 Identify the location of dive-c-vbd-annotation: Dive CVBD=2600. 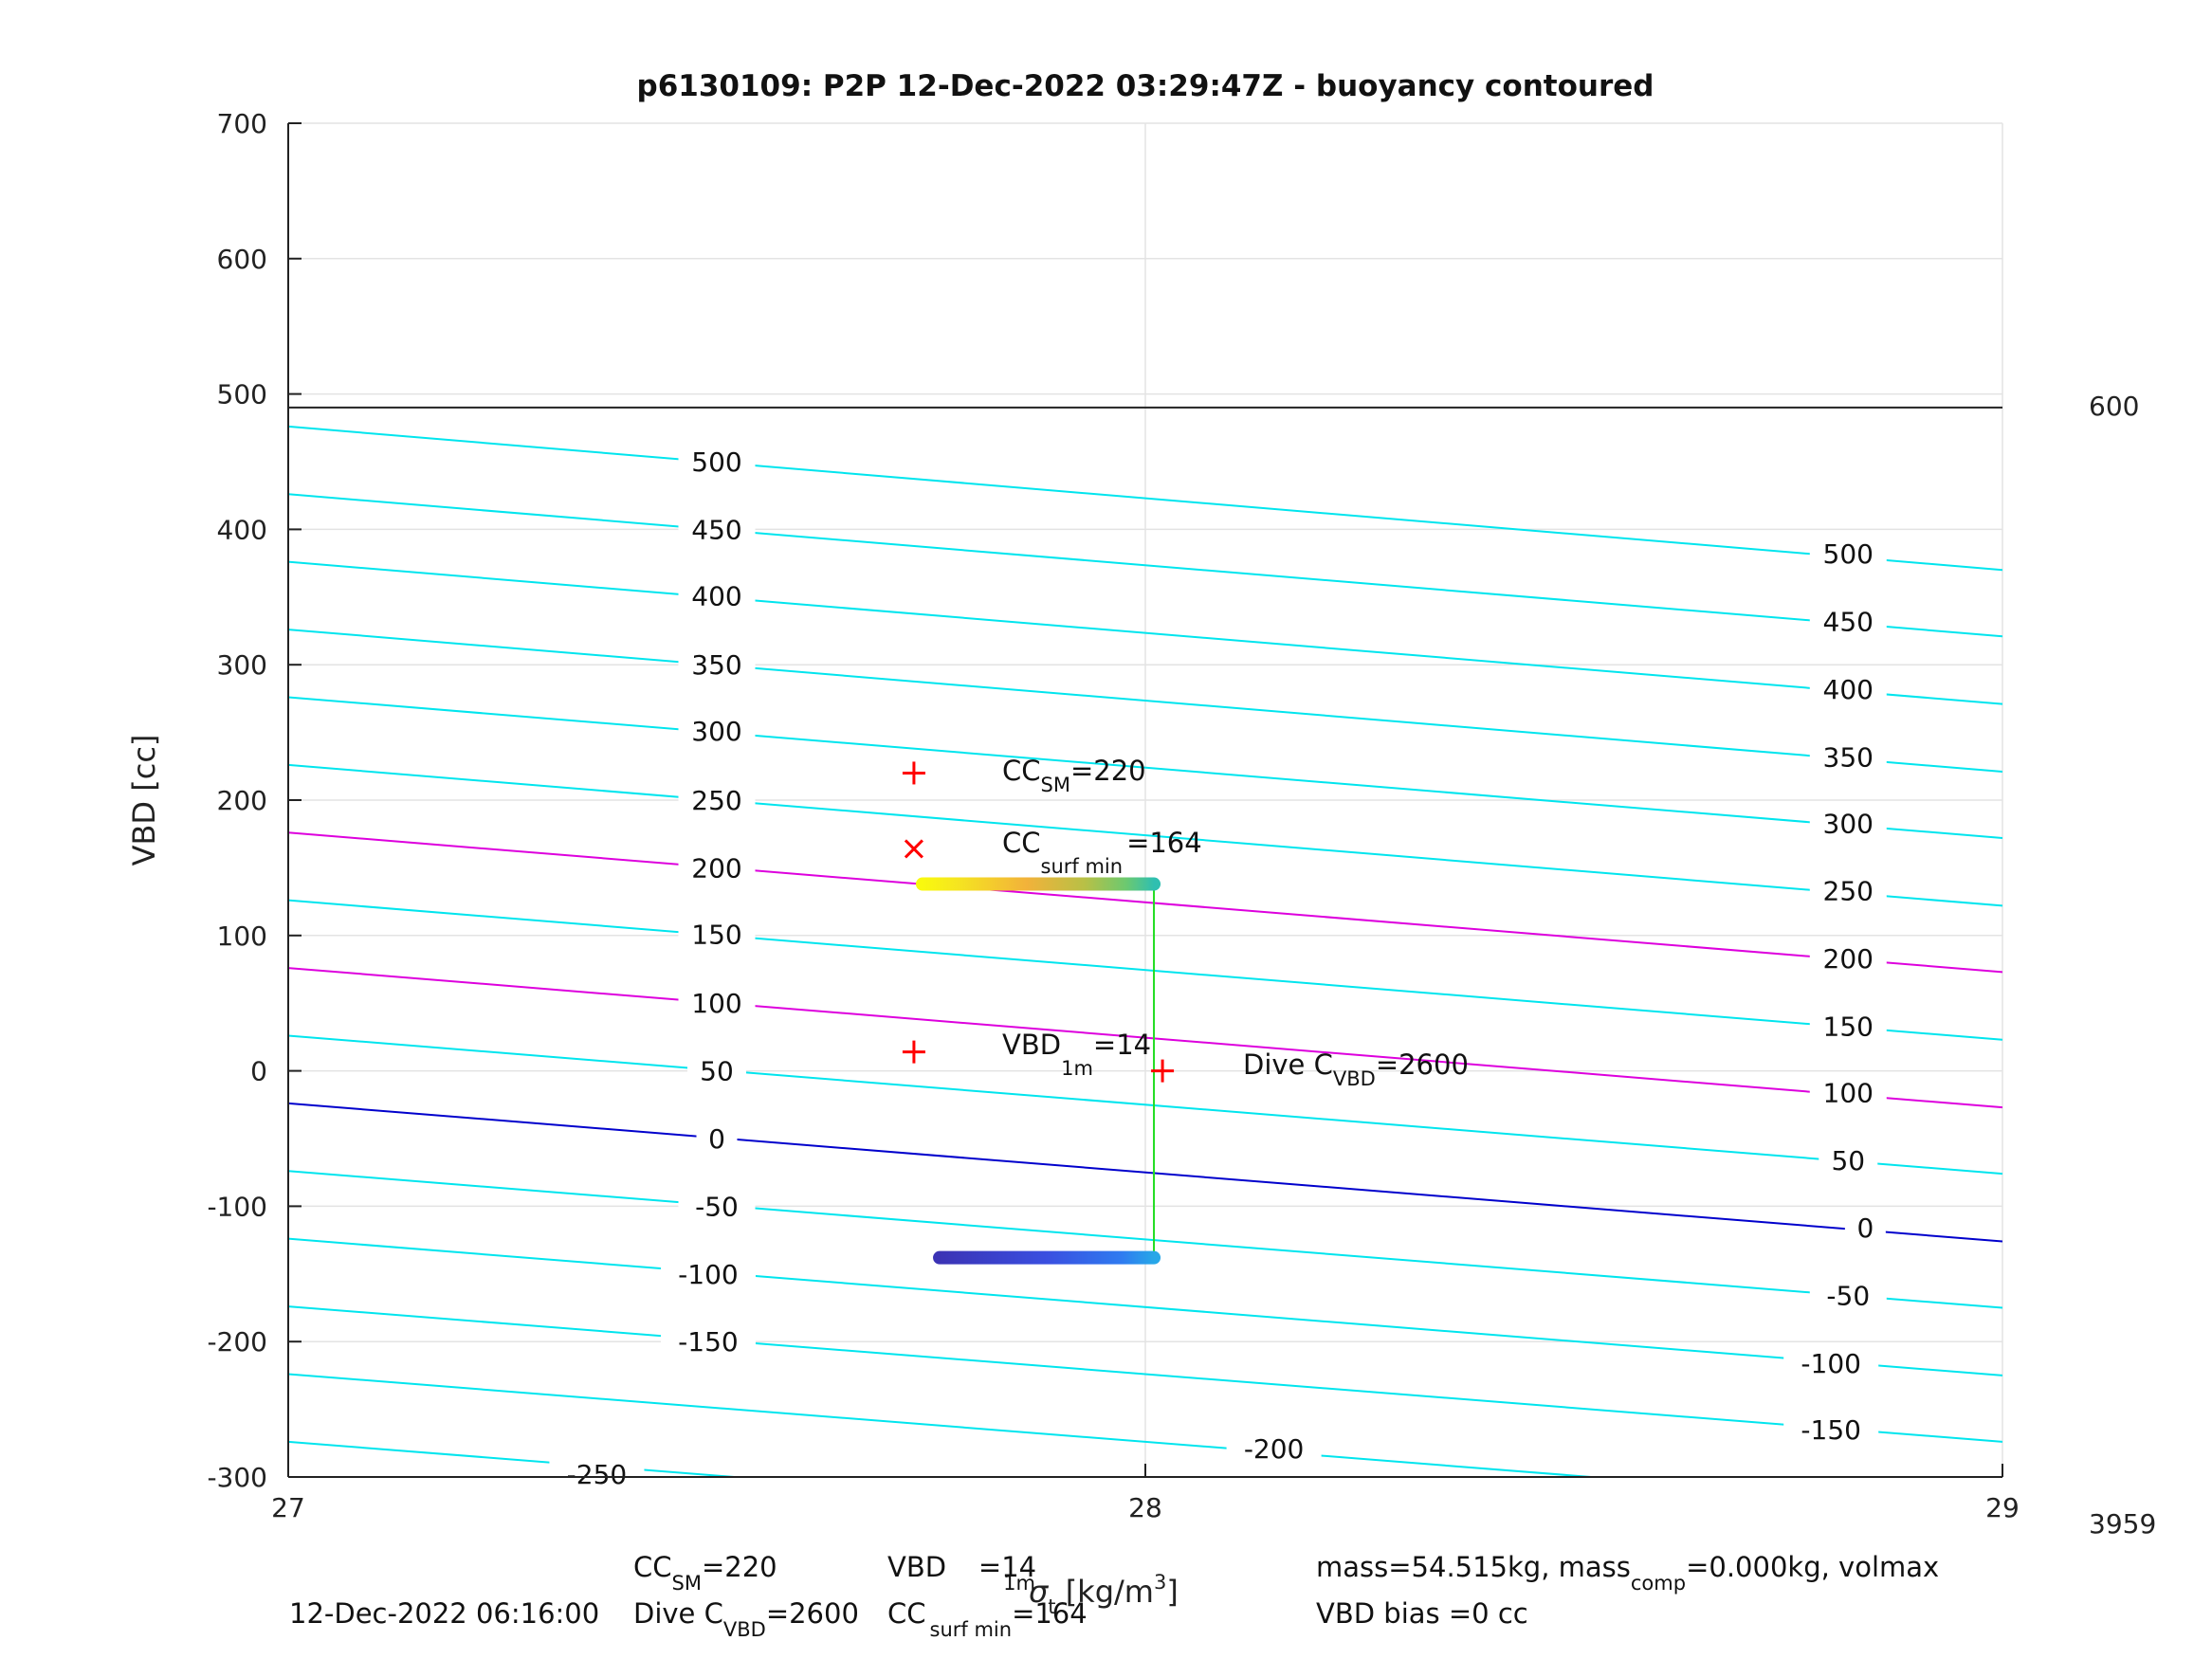
(1356, 1069).